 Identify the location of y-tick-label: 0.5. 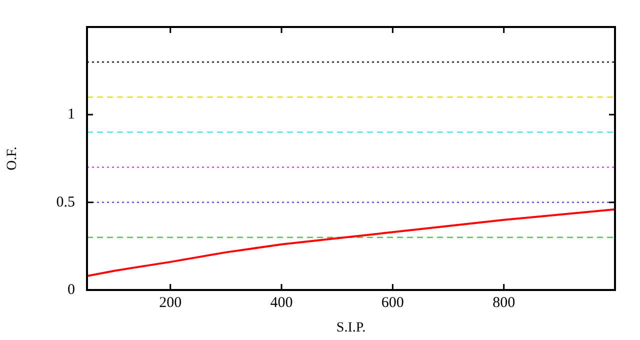
(65, 202).